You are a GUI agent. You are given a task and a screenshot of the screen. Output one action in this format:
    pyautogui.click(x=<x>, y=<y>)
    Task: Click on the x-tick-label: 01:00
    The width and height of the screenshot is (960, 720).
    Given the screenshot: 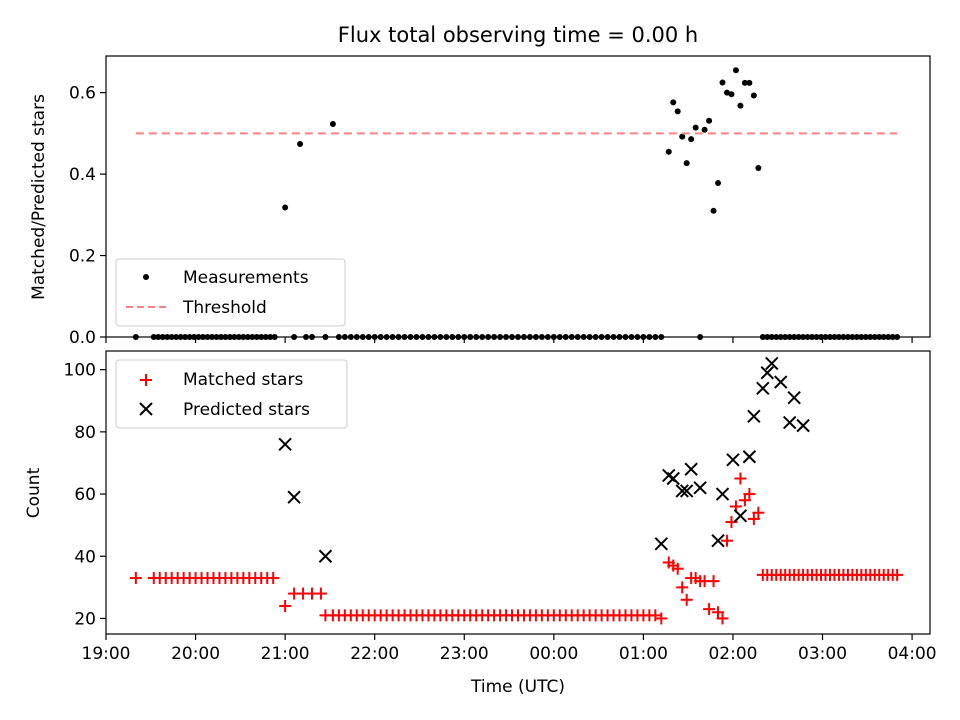 What is the action you would take?
    pyautogui.click(x=643, y=654)
    